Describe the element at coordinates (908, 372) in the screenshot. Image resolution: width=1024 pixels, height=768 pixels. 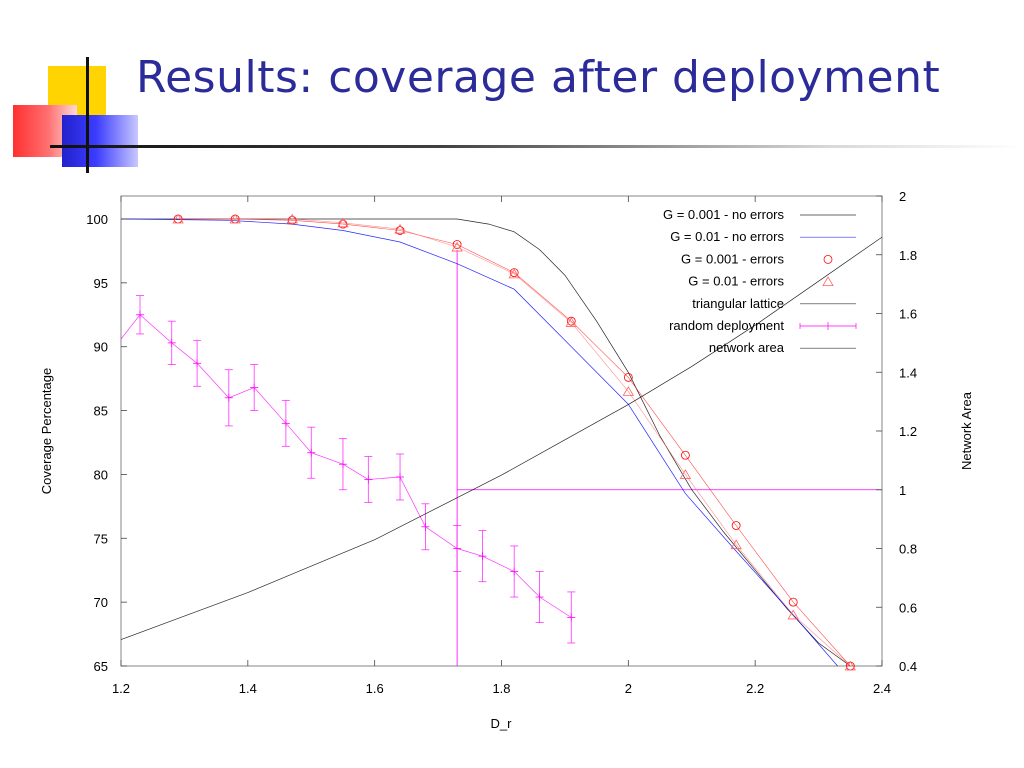
I see `y2-tick-label: 1.4` at that location.